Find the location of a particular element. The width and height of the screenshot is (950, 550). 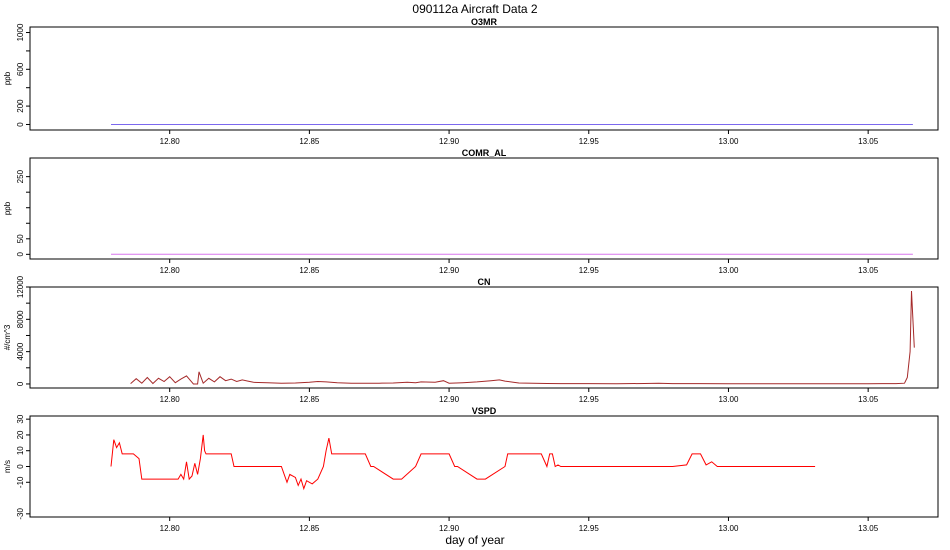

panel-title: COMR_AL is located at coordinates (484, 153).